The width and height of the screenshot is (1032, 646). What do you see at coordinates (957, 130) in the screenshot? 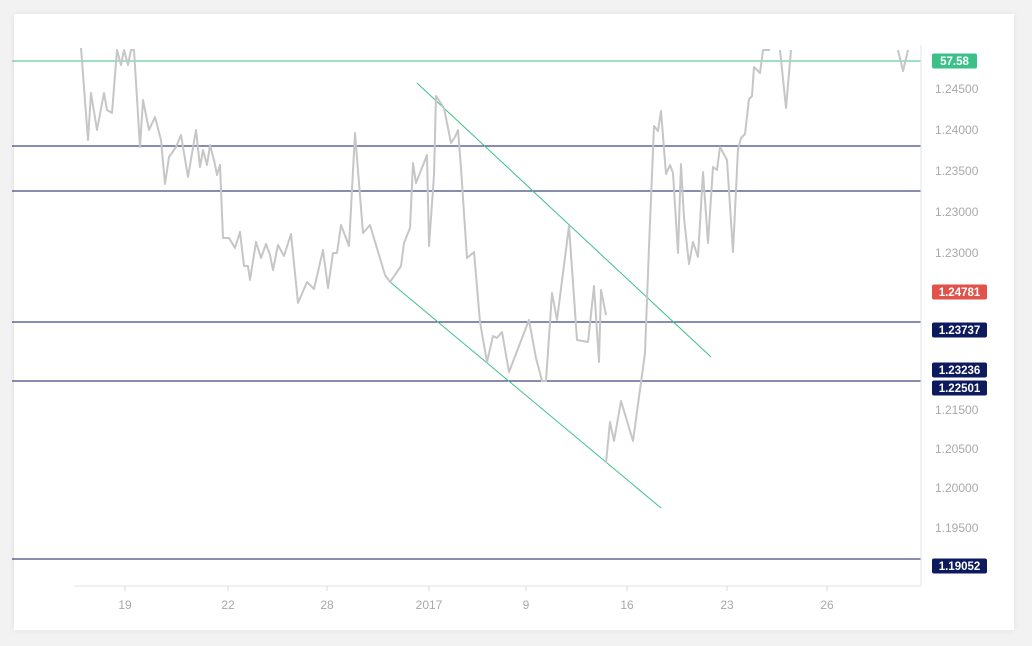
I see `y-tick-label: 1.24000` at bounding box center [957, 130].